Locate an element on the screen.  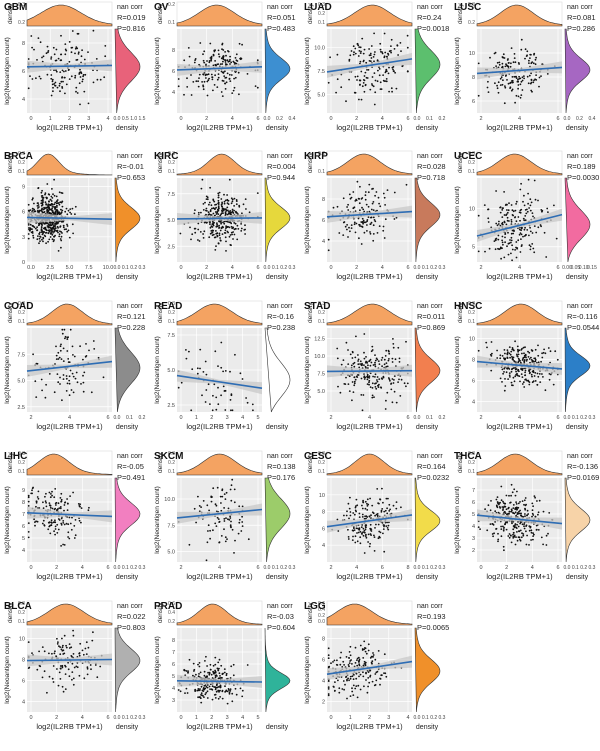
cancer-title: CESC is located at coordinates (318, 456).